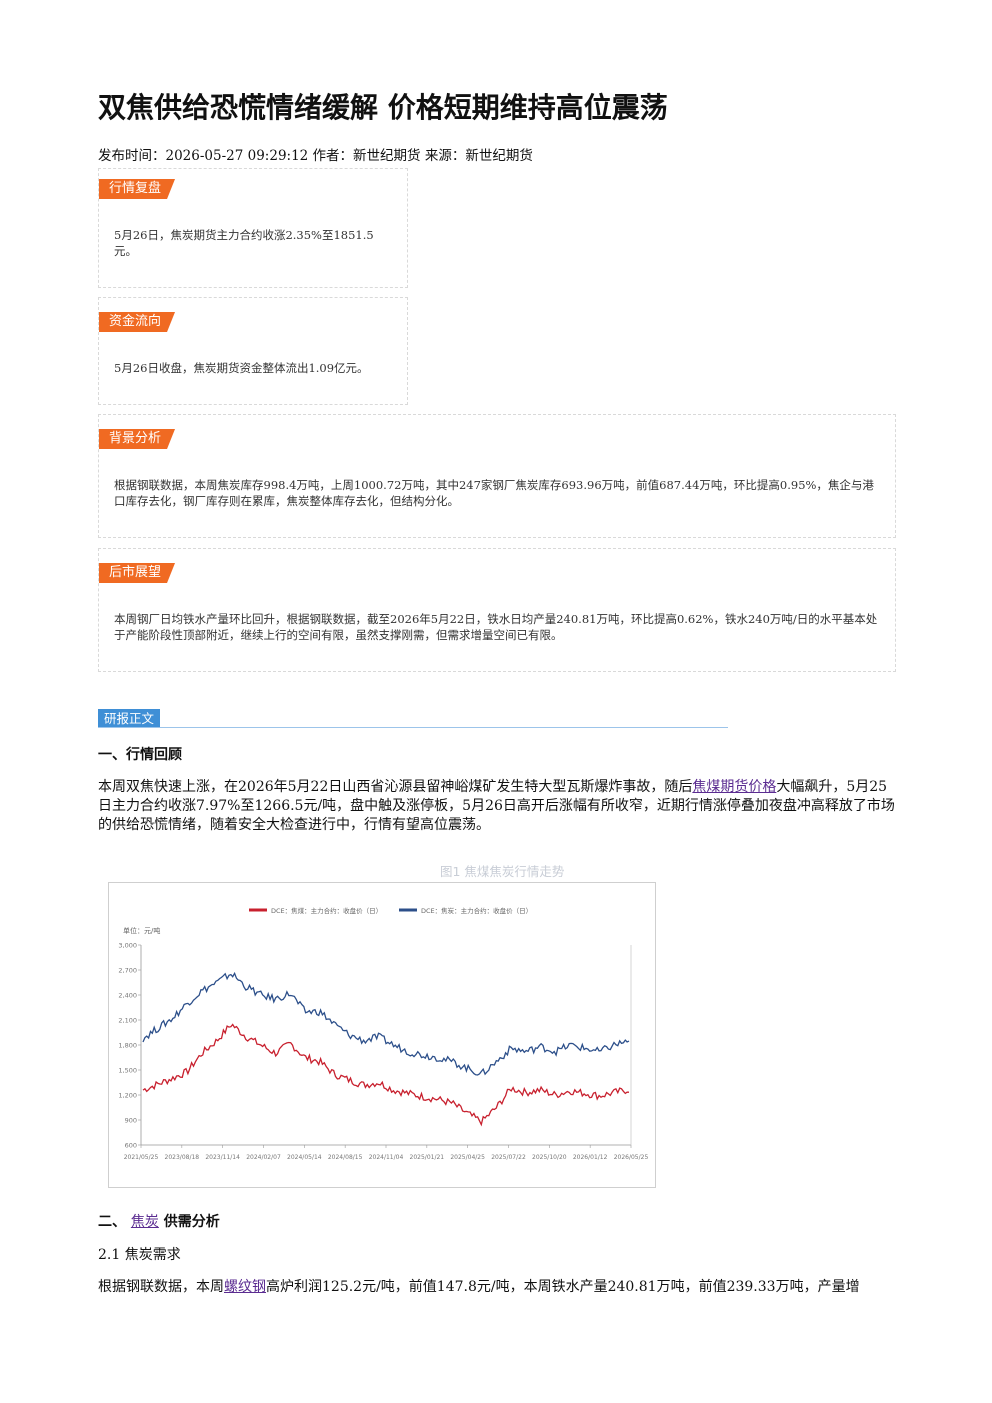  I want to click on tag-capital-flow: 资金流向, so click(137, 322).